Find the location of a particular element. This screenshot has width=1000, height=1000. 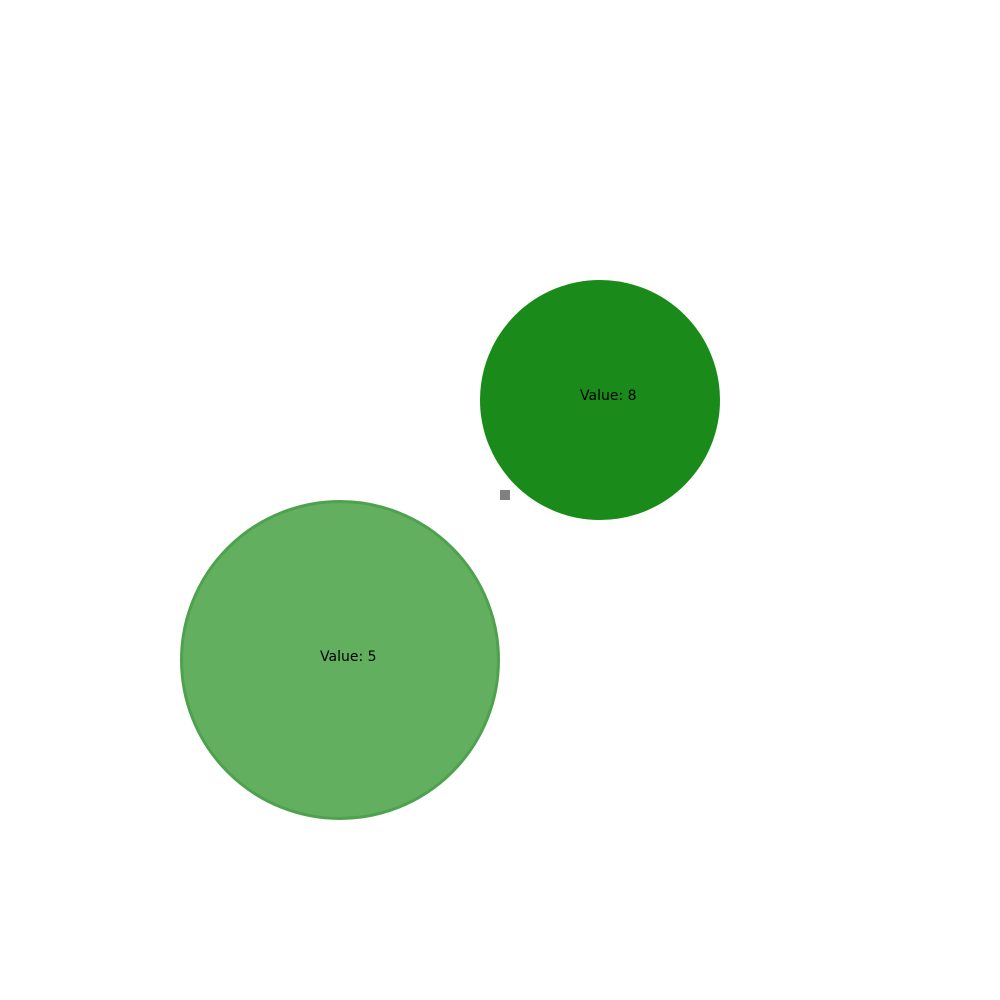

bubble-value-5: Value: 5 is located at coordinates (340, 660).